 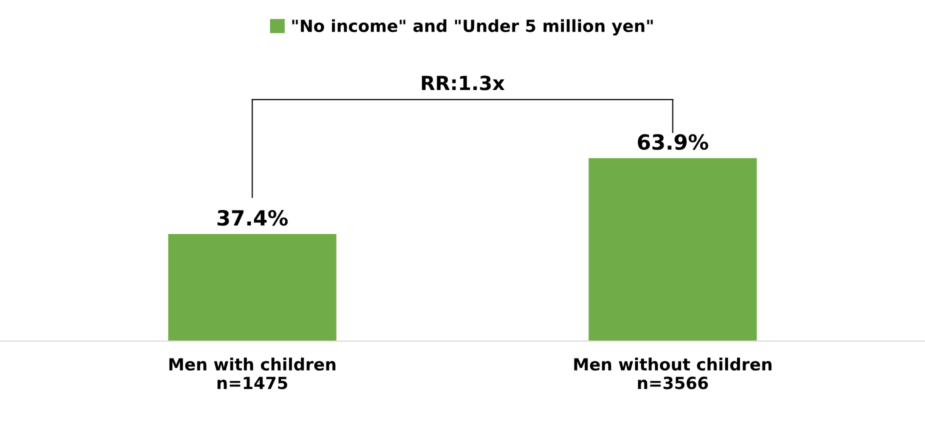 I want to click on text: RR:1.3x, so click(x=463, y=83).